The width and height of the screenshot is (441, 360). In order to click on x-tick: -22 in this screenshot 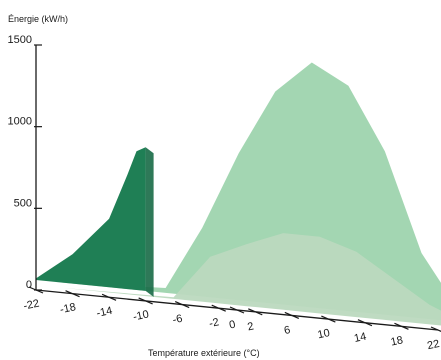, I will do `click(33, 299)`.